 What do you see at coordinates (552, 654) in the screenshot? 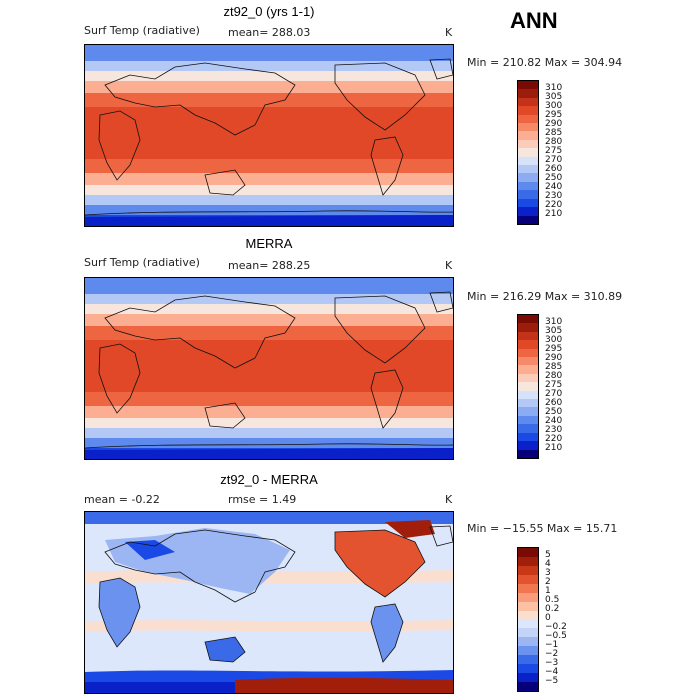
I see `colorbar-3-tick: −2` at bounding box center [552, 654].